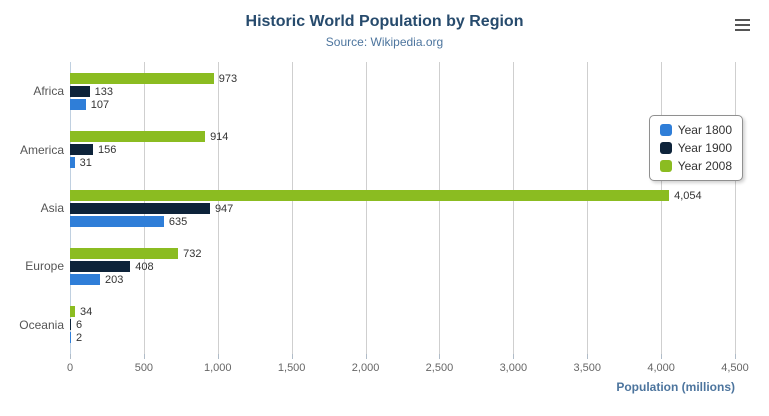 The height and width of the screenshot is (416, 769). I want to click on data-label: 203, so click(114, 279).